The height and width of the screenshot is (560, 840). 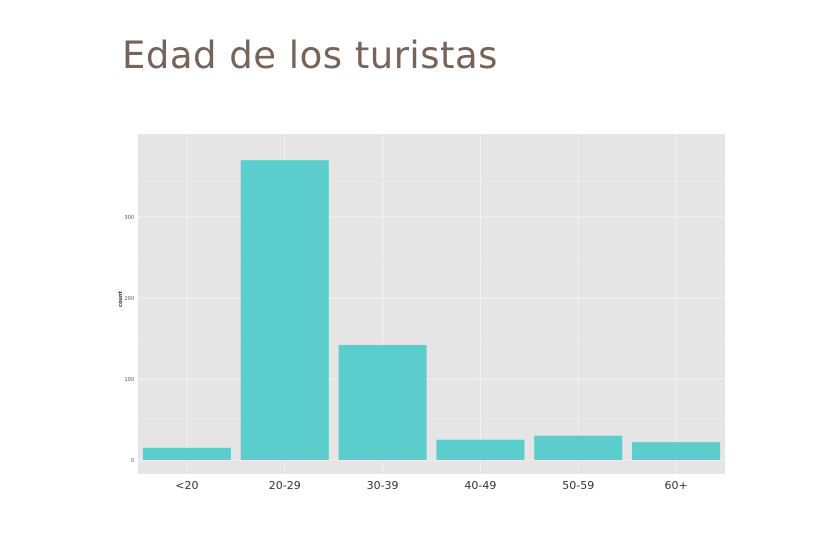 What do you see at coordinates (186, 485) in the screenshot?
I see `x-tick-label: <20` at bounding box center [186, 485].